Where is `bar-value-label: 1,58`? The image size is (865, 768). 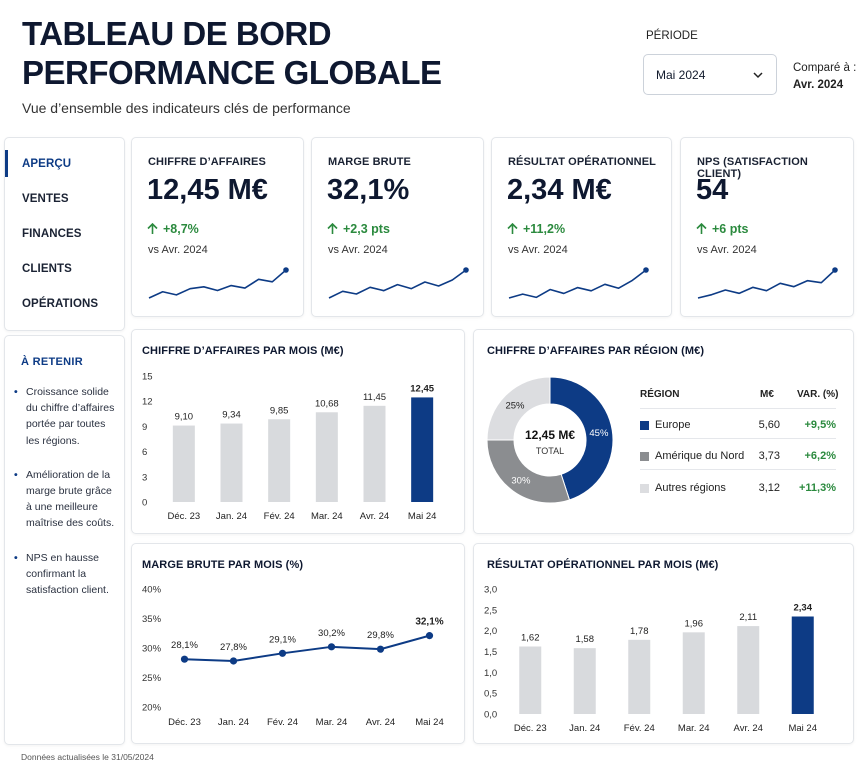
bar-value-label: 1,58 is located at coordinates (585, 639).